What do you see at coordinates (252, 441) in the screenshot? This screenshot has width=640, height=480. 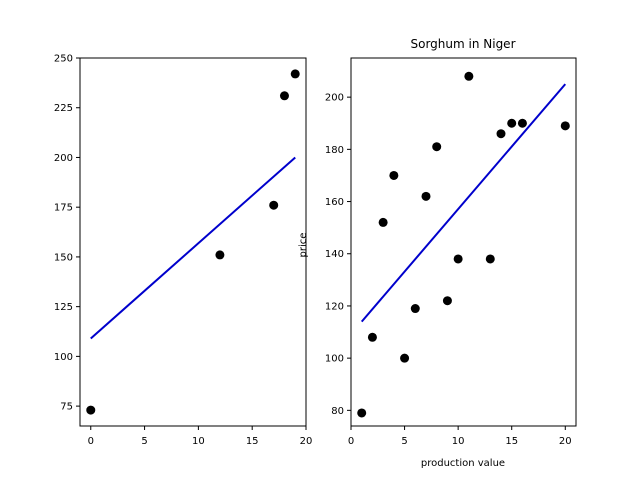 I see `left-chart-xtick-label-3: 15` at bounding box center [252, 441].